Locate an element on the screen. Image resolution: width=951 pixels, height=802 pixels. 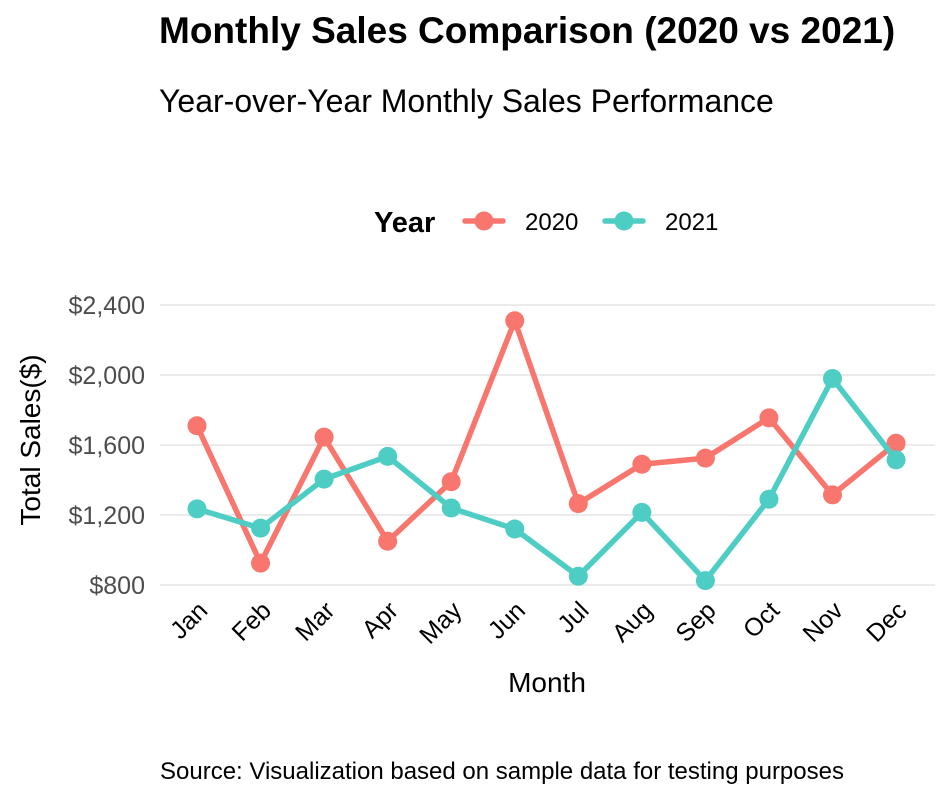
chart-title: Monthly Sales Comparison (2020 vs 2021) is located at coordinates (527, 30).